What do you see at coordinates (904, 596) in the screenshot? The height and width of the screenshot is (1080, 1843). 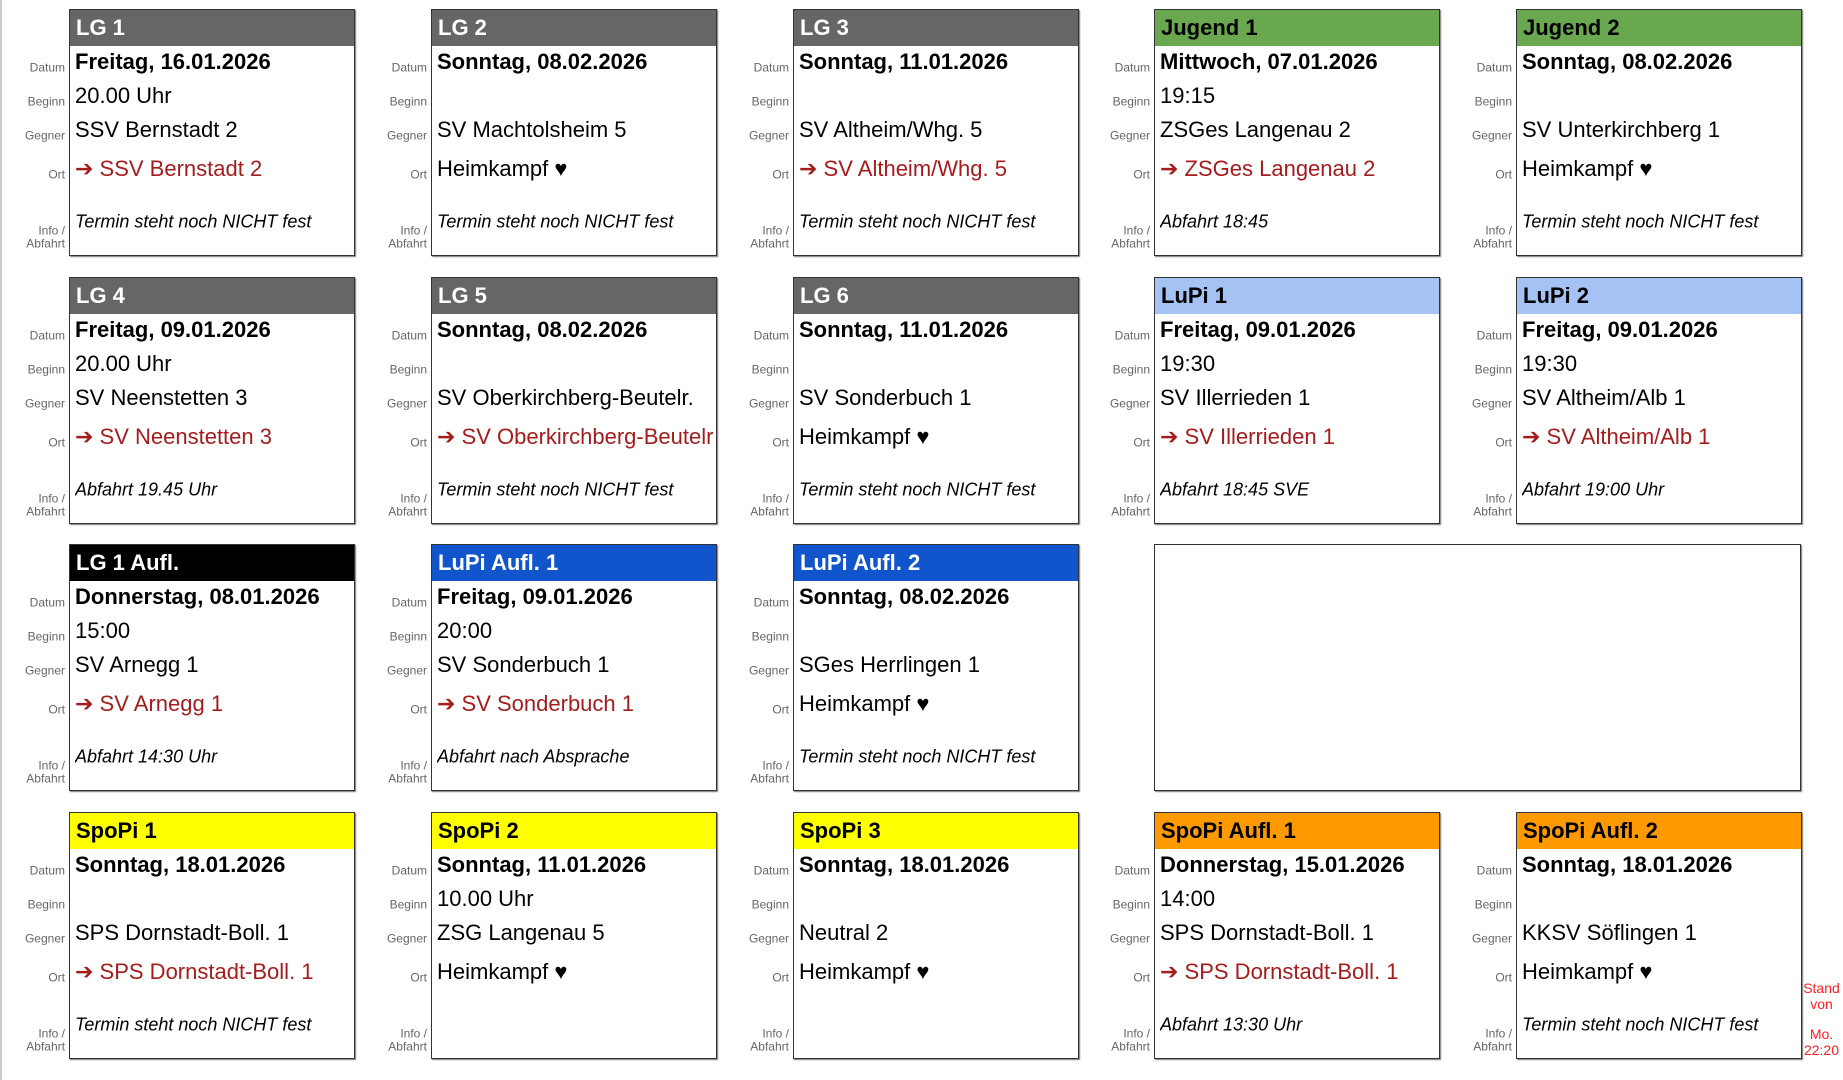 I see `match-date: Sonntag, 08.02.2026` at bounding box center [904, 596].